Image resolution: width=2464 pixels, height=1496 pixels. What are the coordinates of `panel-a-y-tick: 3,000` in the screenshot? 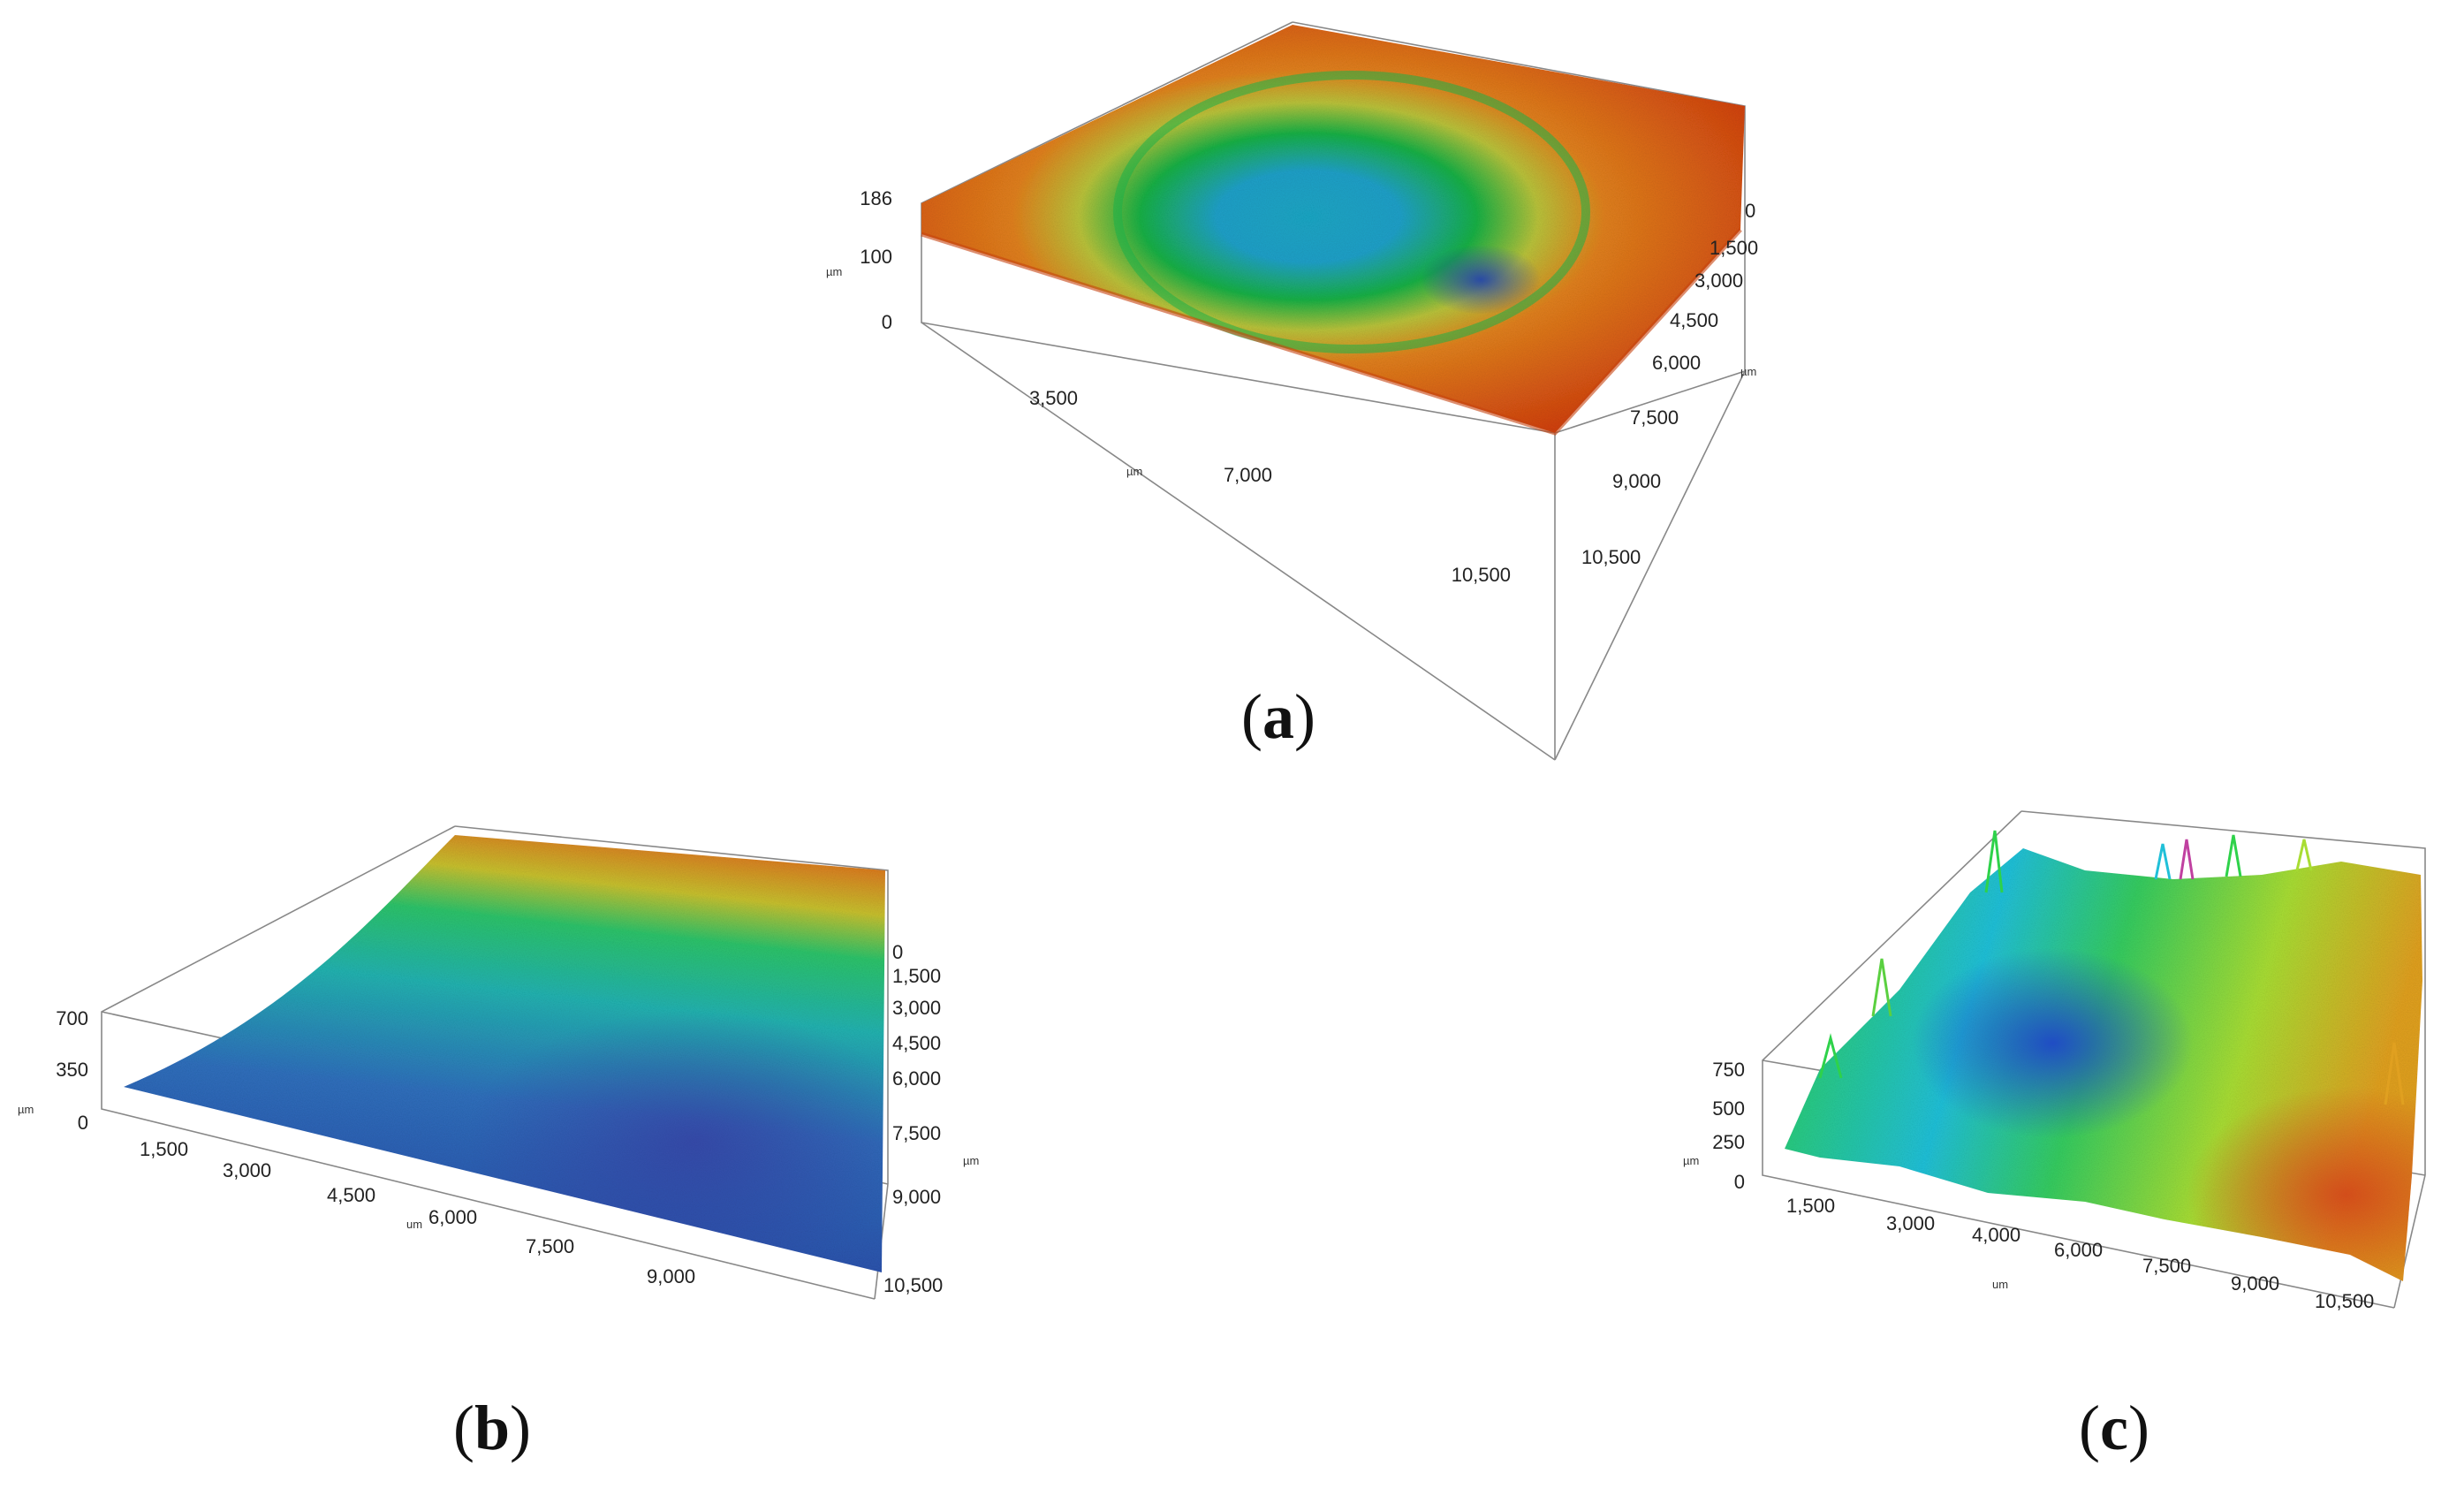 It's located at (1718, 281).